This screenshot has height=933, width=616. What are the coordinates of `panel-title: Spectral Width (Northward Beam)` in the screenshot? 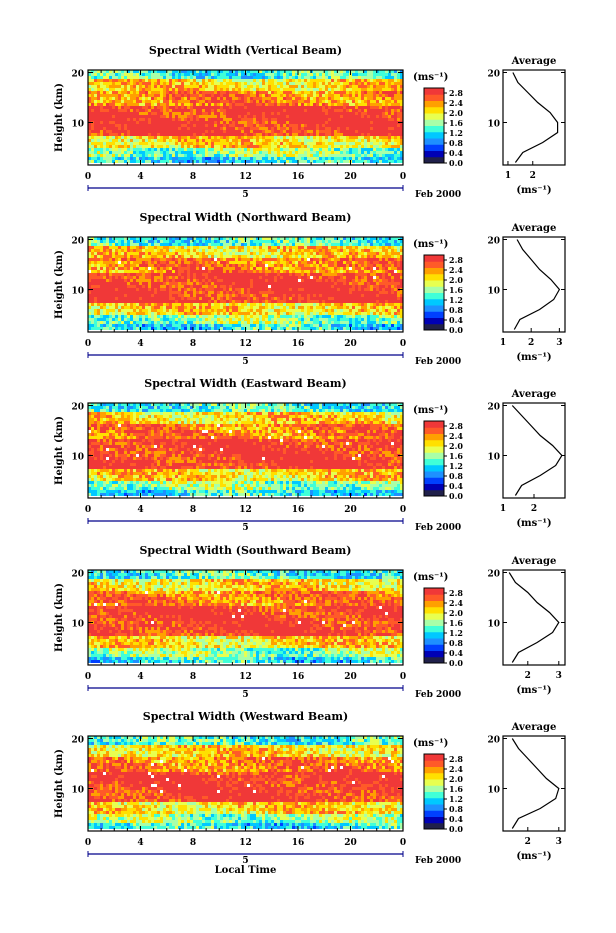 It's located at (246, 217).